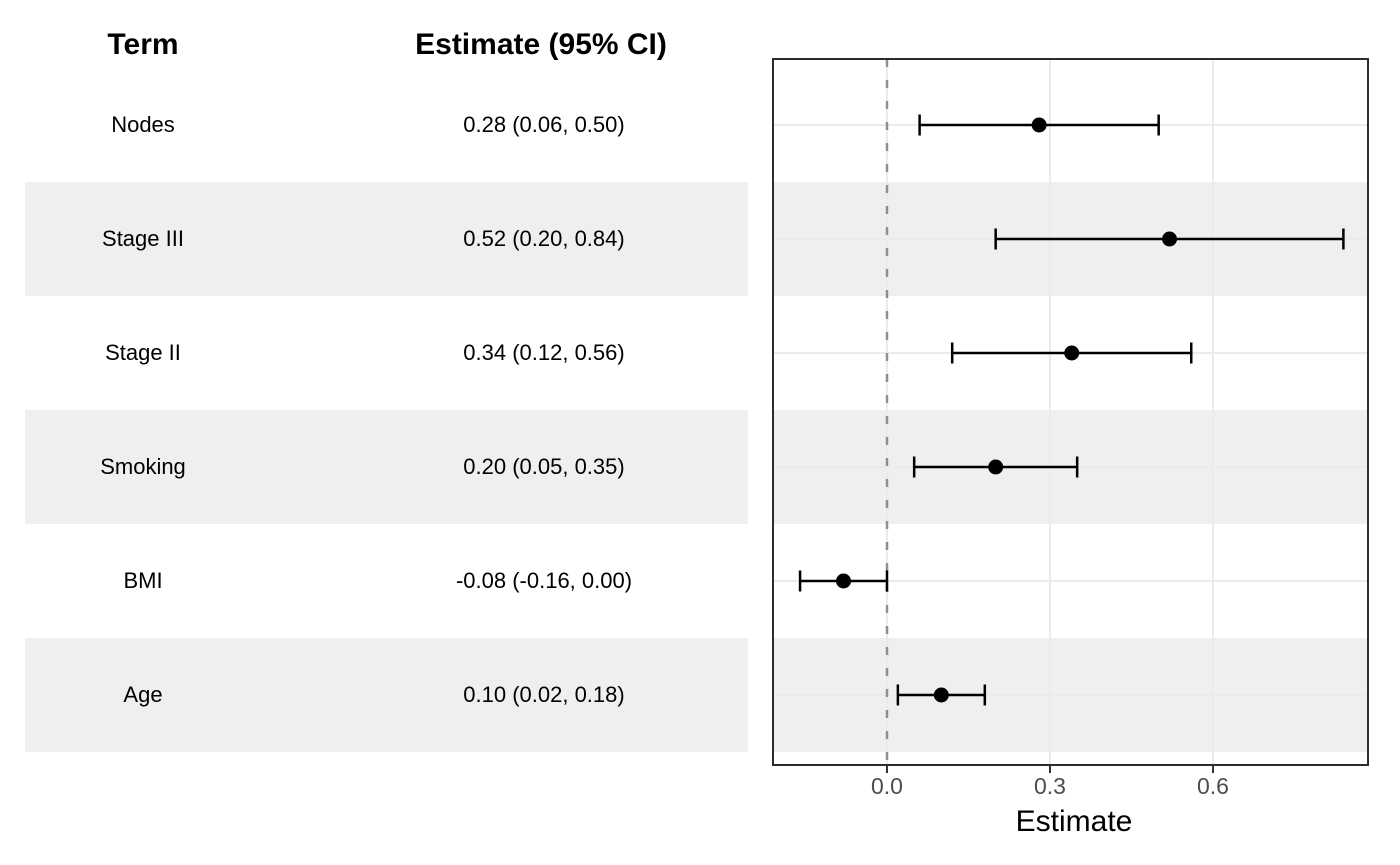  I want to click on estimate-ci-cell: 0.10 (0.02, 0.18), so click(544, 694).